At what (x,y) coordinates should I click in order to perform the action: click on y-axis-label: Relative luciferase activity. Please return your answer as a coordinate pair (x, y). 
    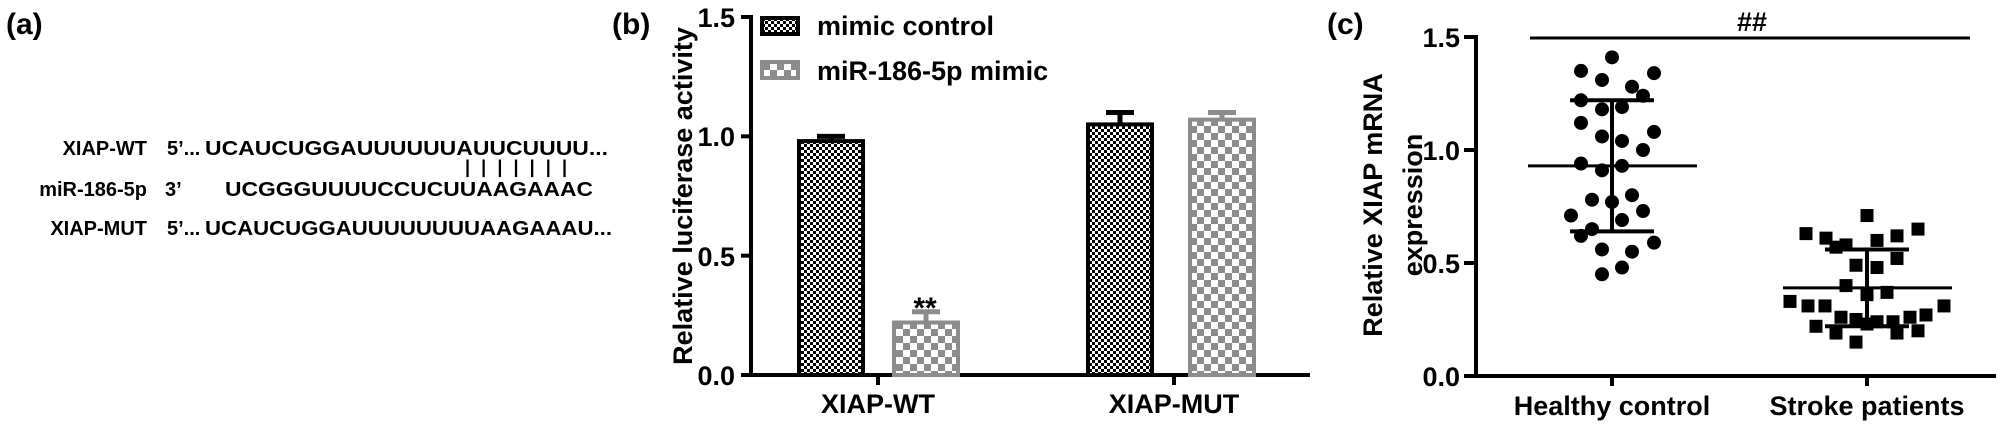
    Looking at the image, I should click on (683, 196).